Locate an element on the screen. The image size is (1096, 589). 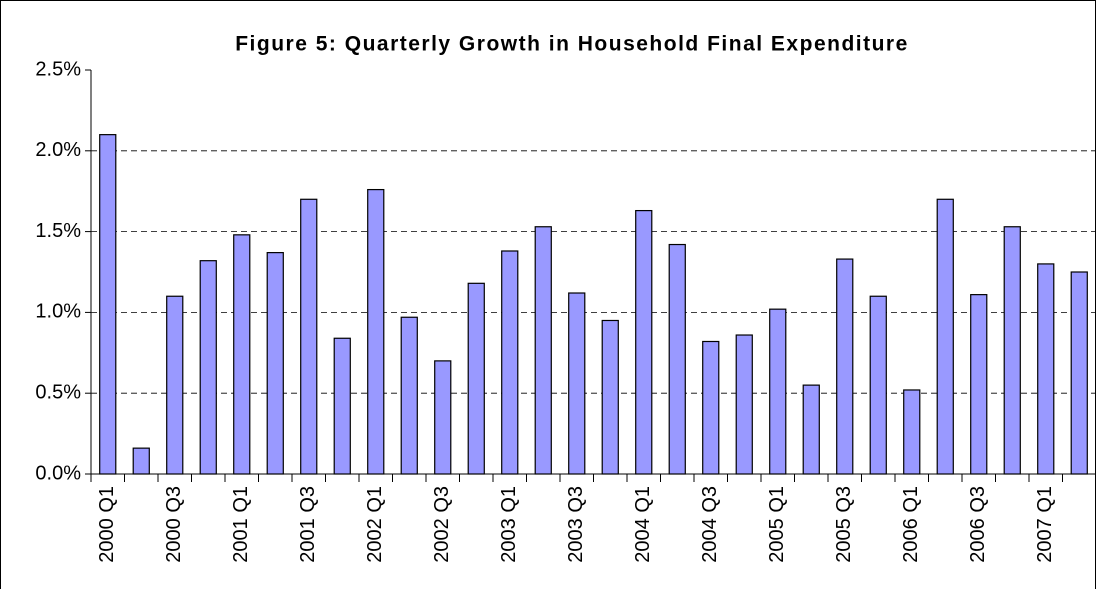
x-tick-label: 2004 Q1 is located at coordinates (643, 524).